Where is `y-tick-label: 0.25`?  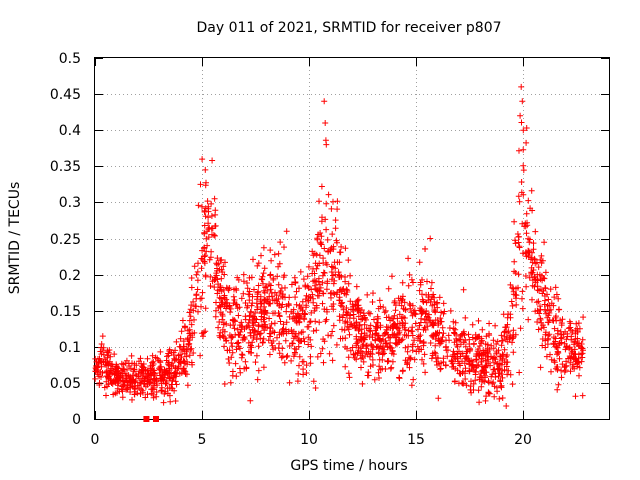 y-tick-label: 0.25 is located at coordinates (65, 240).